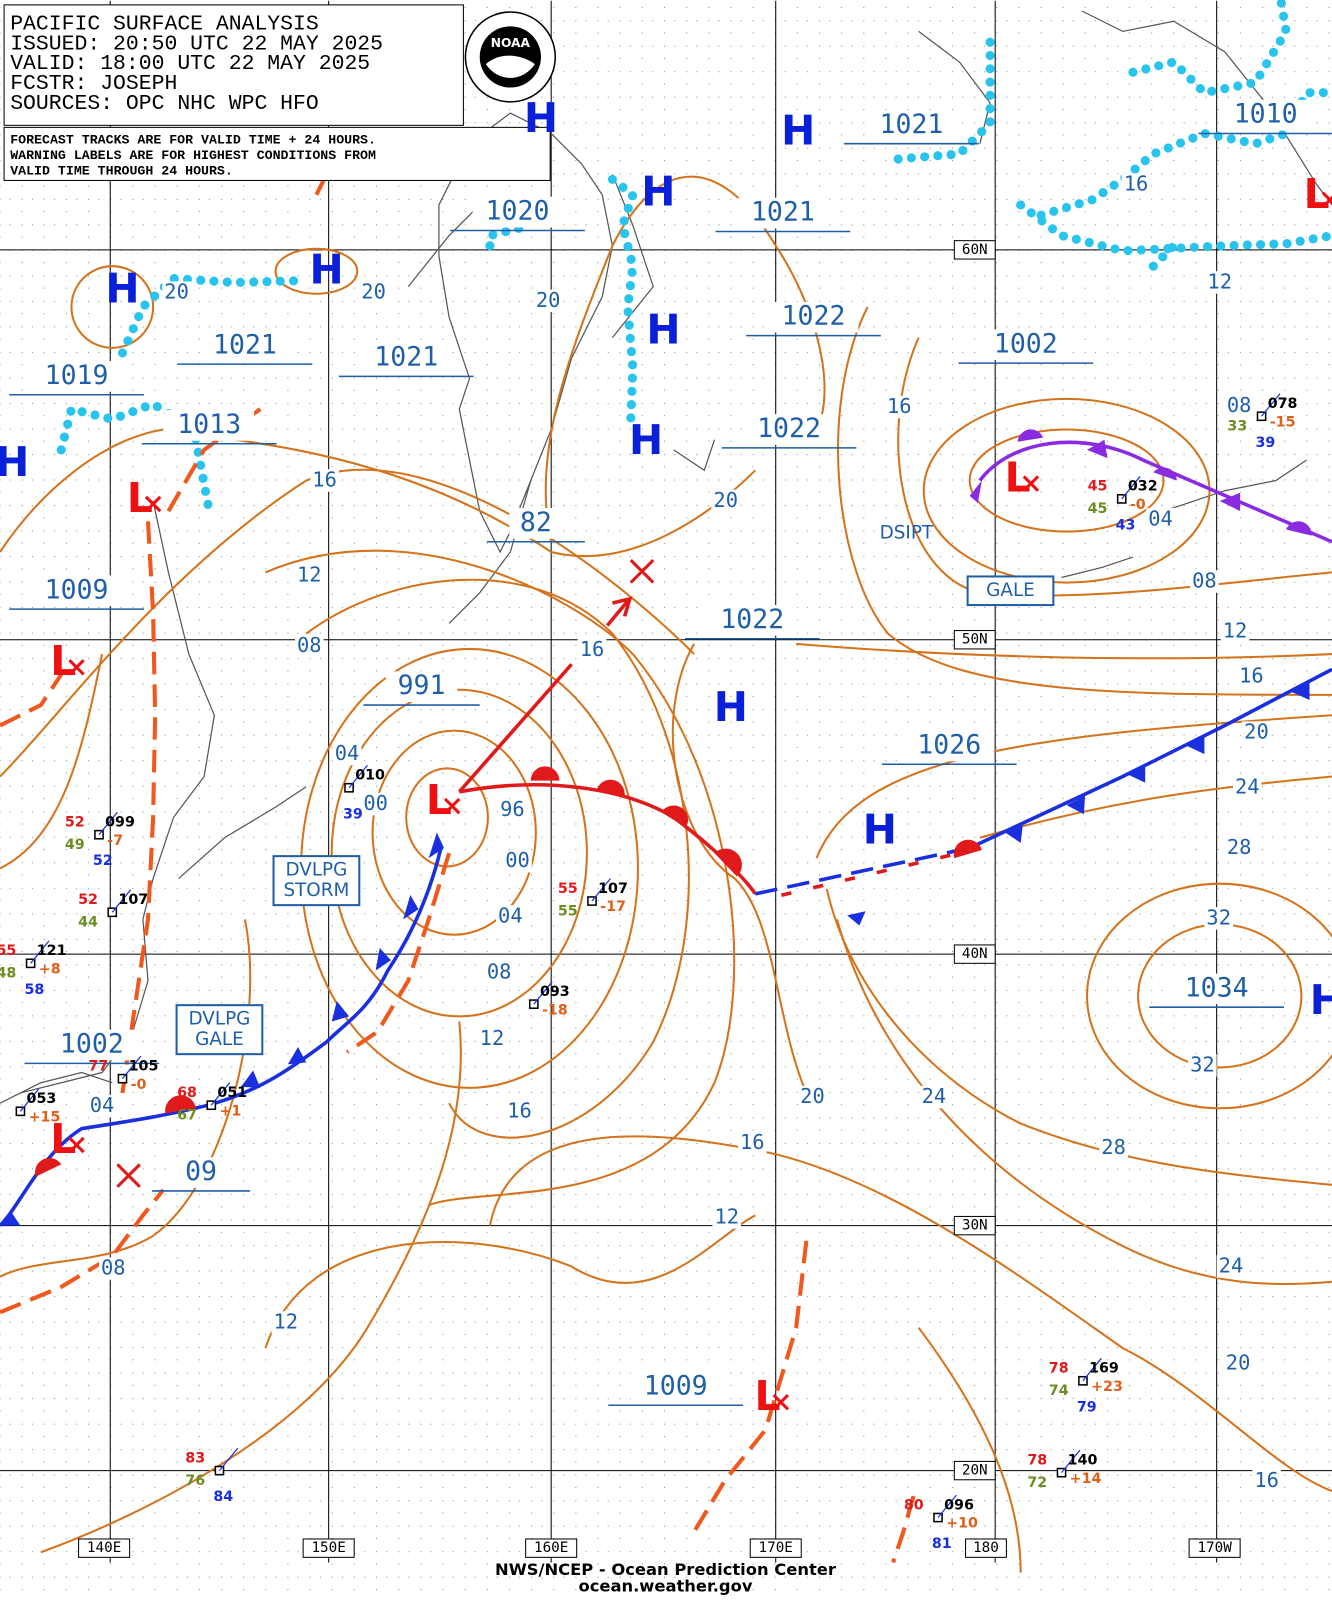 This screenshot has height=1600, width=1332. What do you see at coordinates (914, 1505) in the screenshot?
I see `station-t: 80` at bounding box center [914, 1505].